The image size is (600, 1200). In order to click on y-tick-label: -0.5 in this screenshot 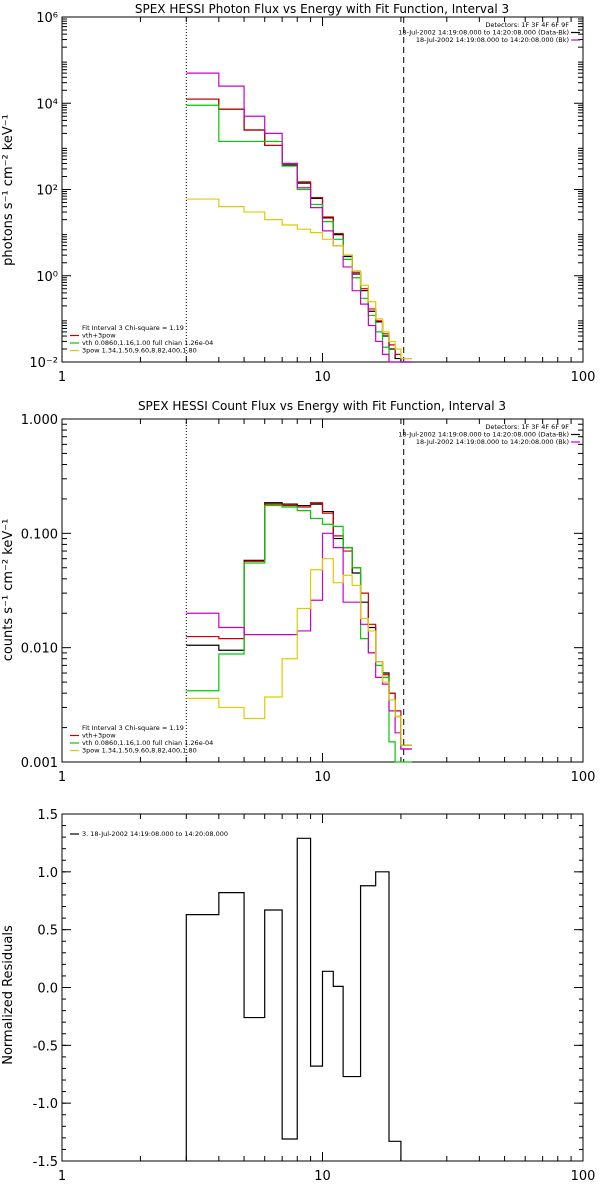, I will do `click(45, 1046)`.